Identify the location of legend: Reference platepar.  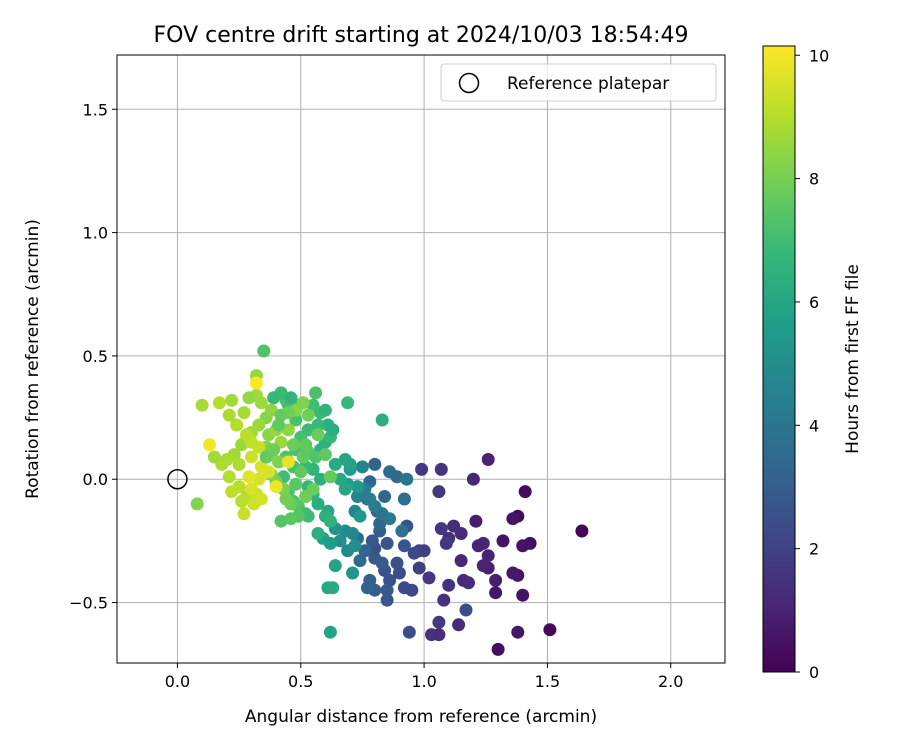
(578, 82).